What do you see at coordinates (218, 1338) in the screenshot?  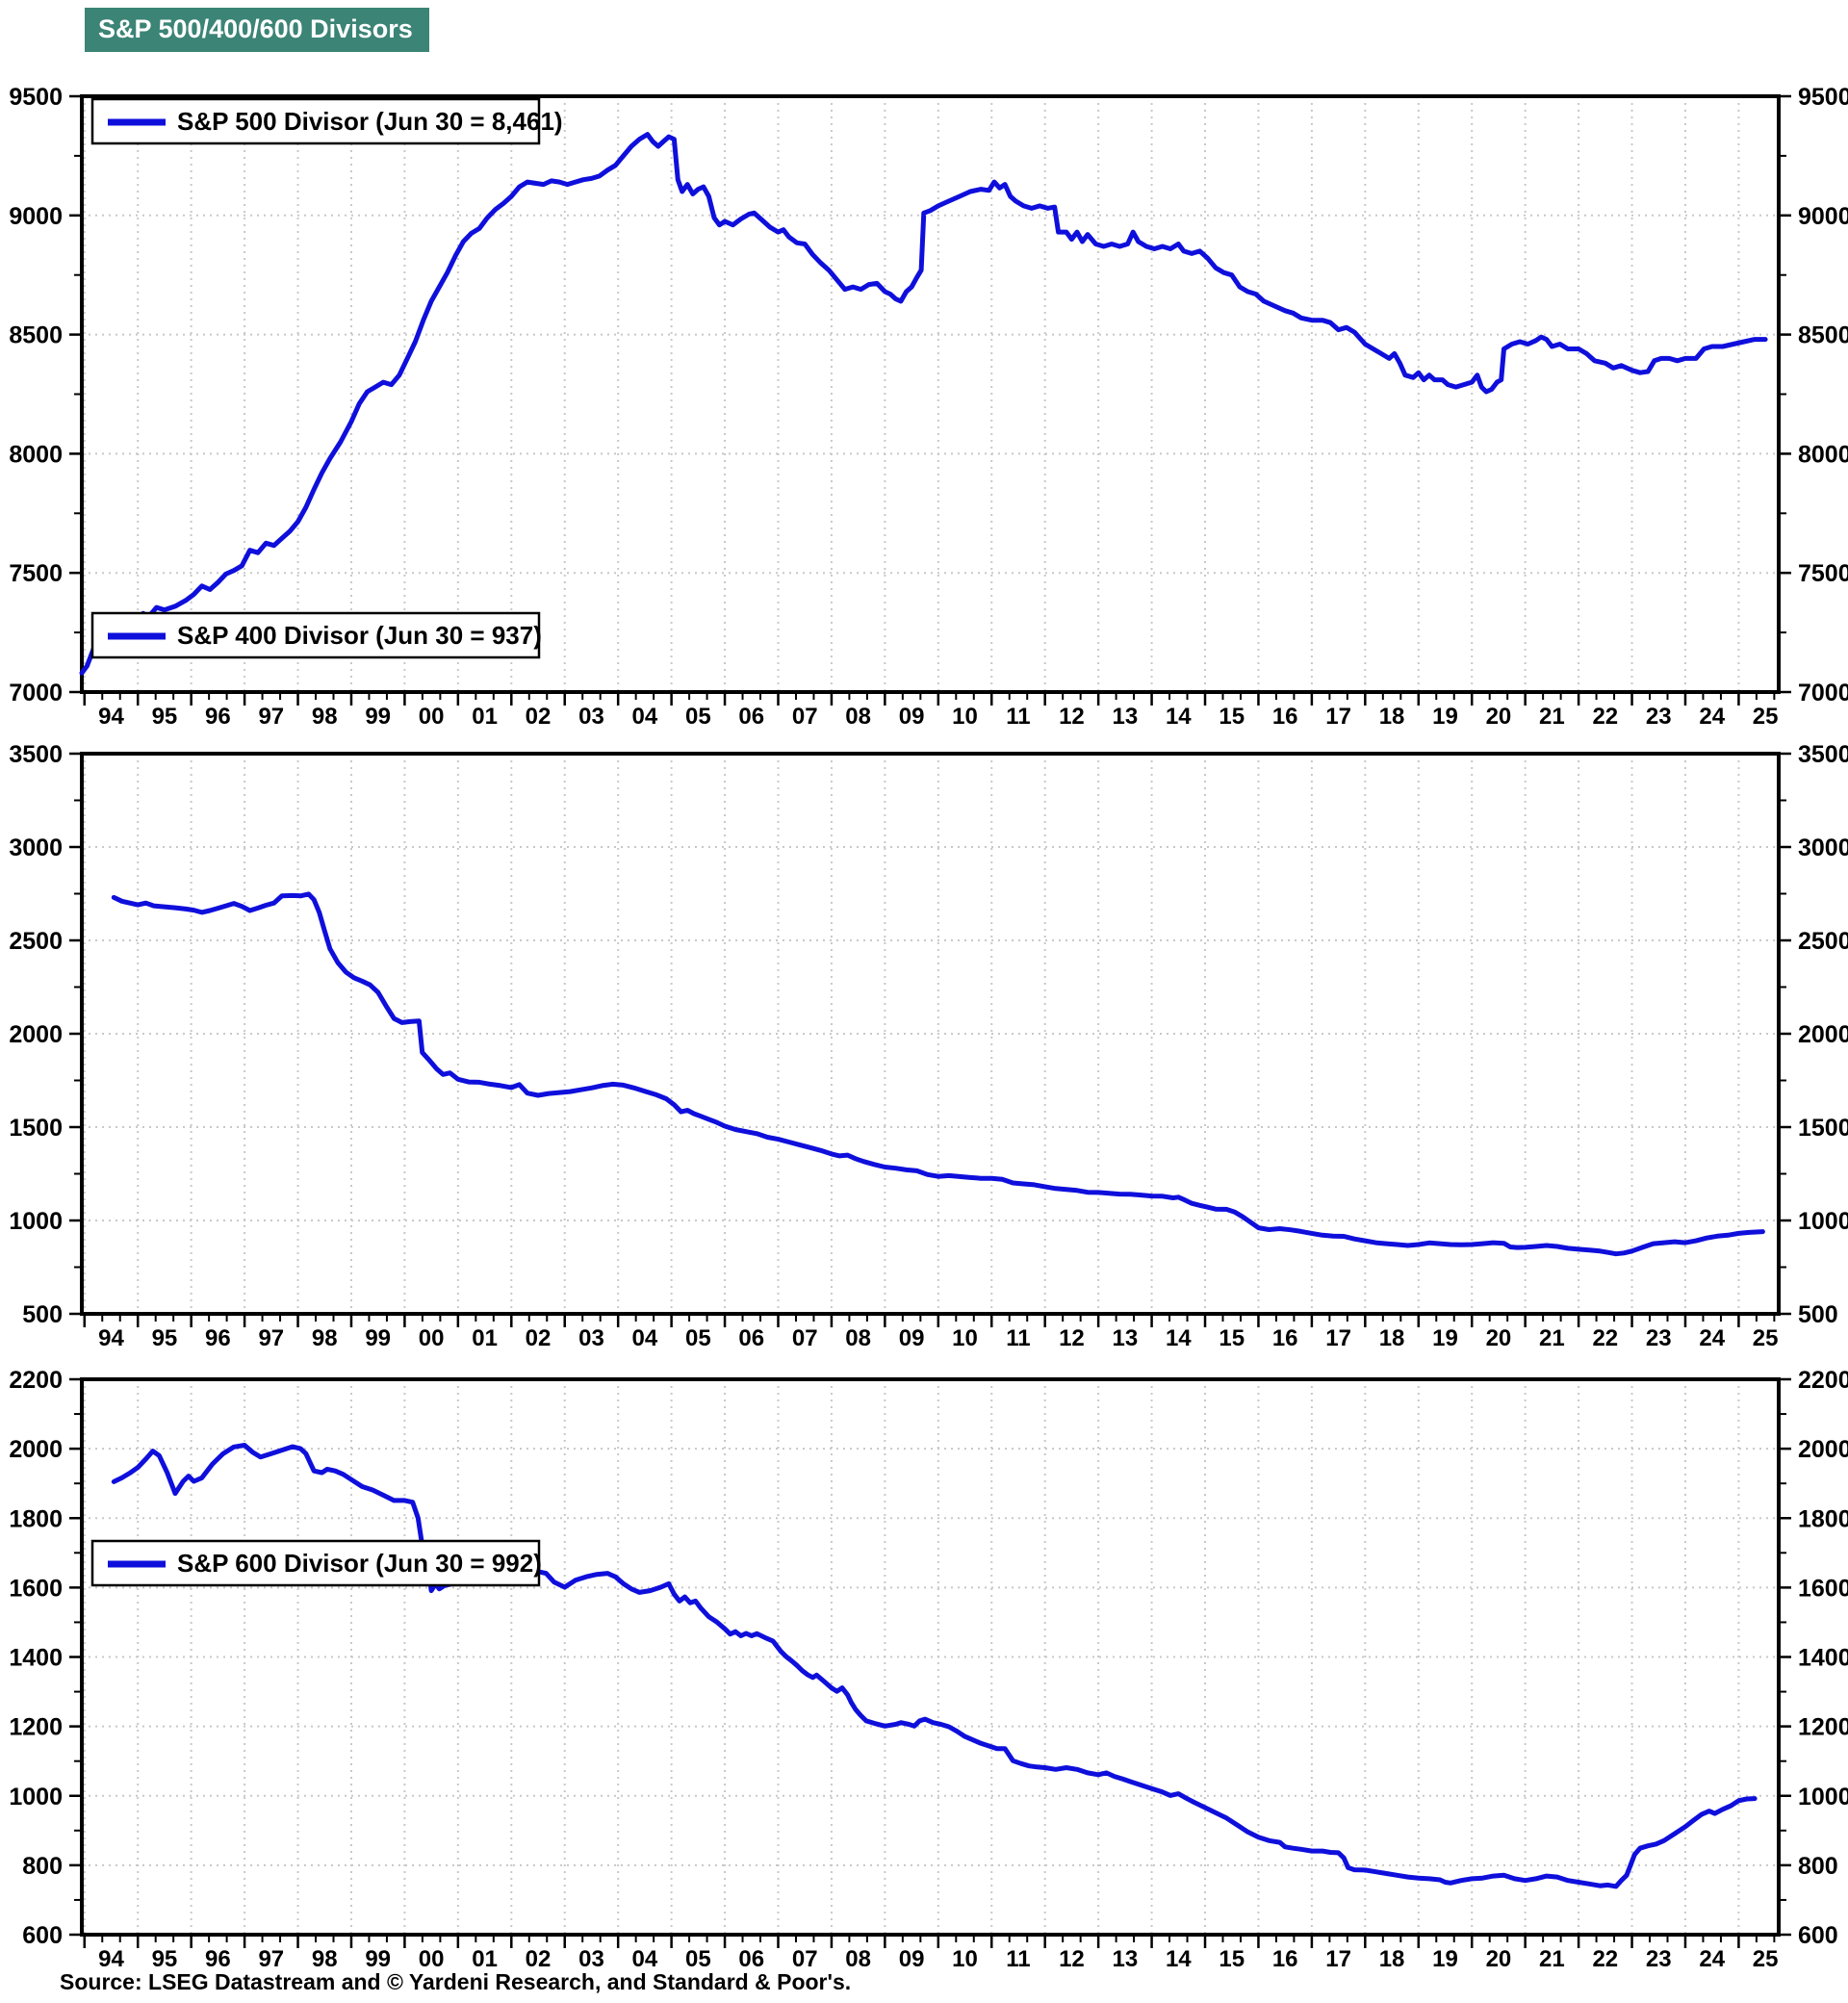 I see `svg-text: 96` at bounding box center [218, 1338].